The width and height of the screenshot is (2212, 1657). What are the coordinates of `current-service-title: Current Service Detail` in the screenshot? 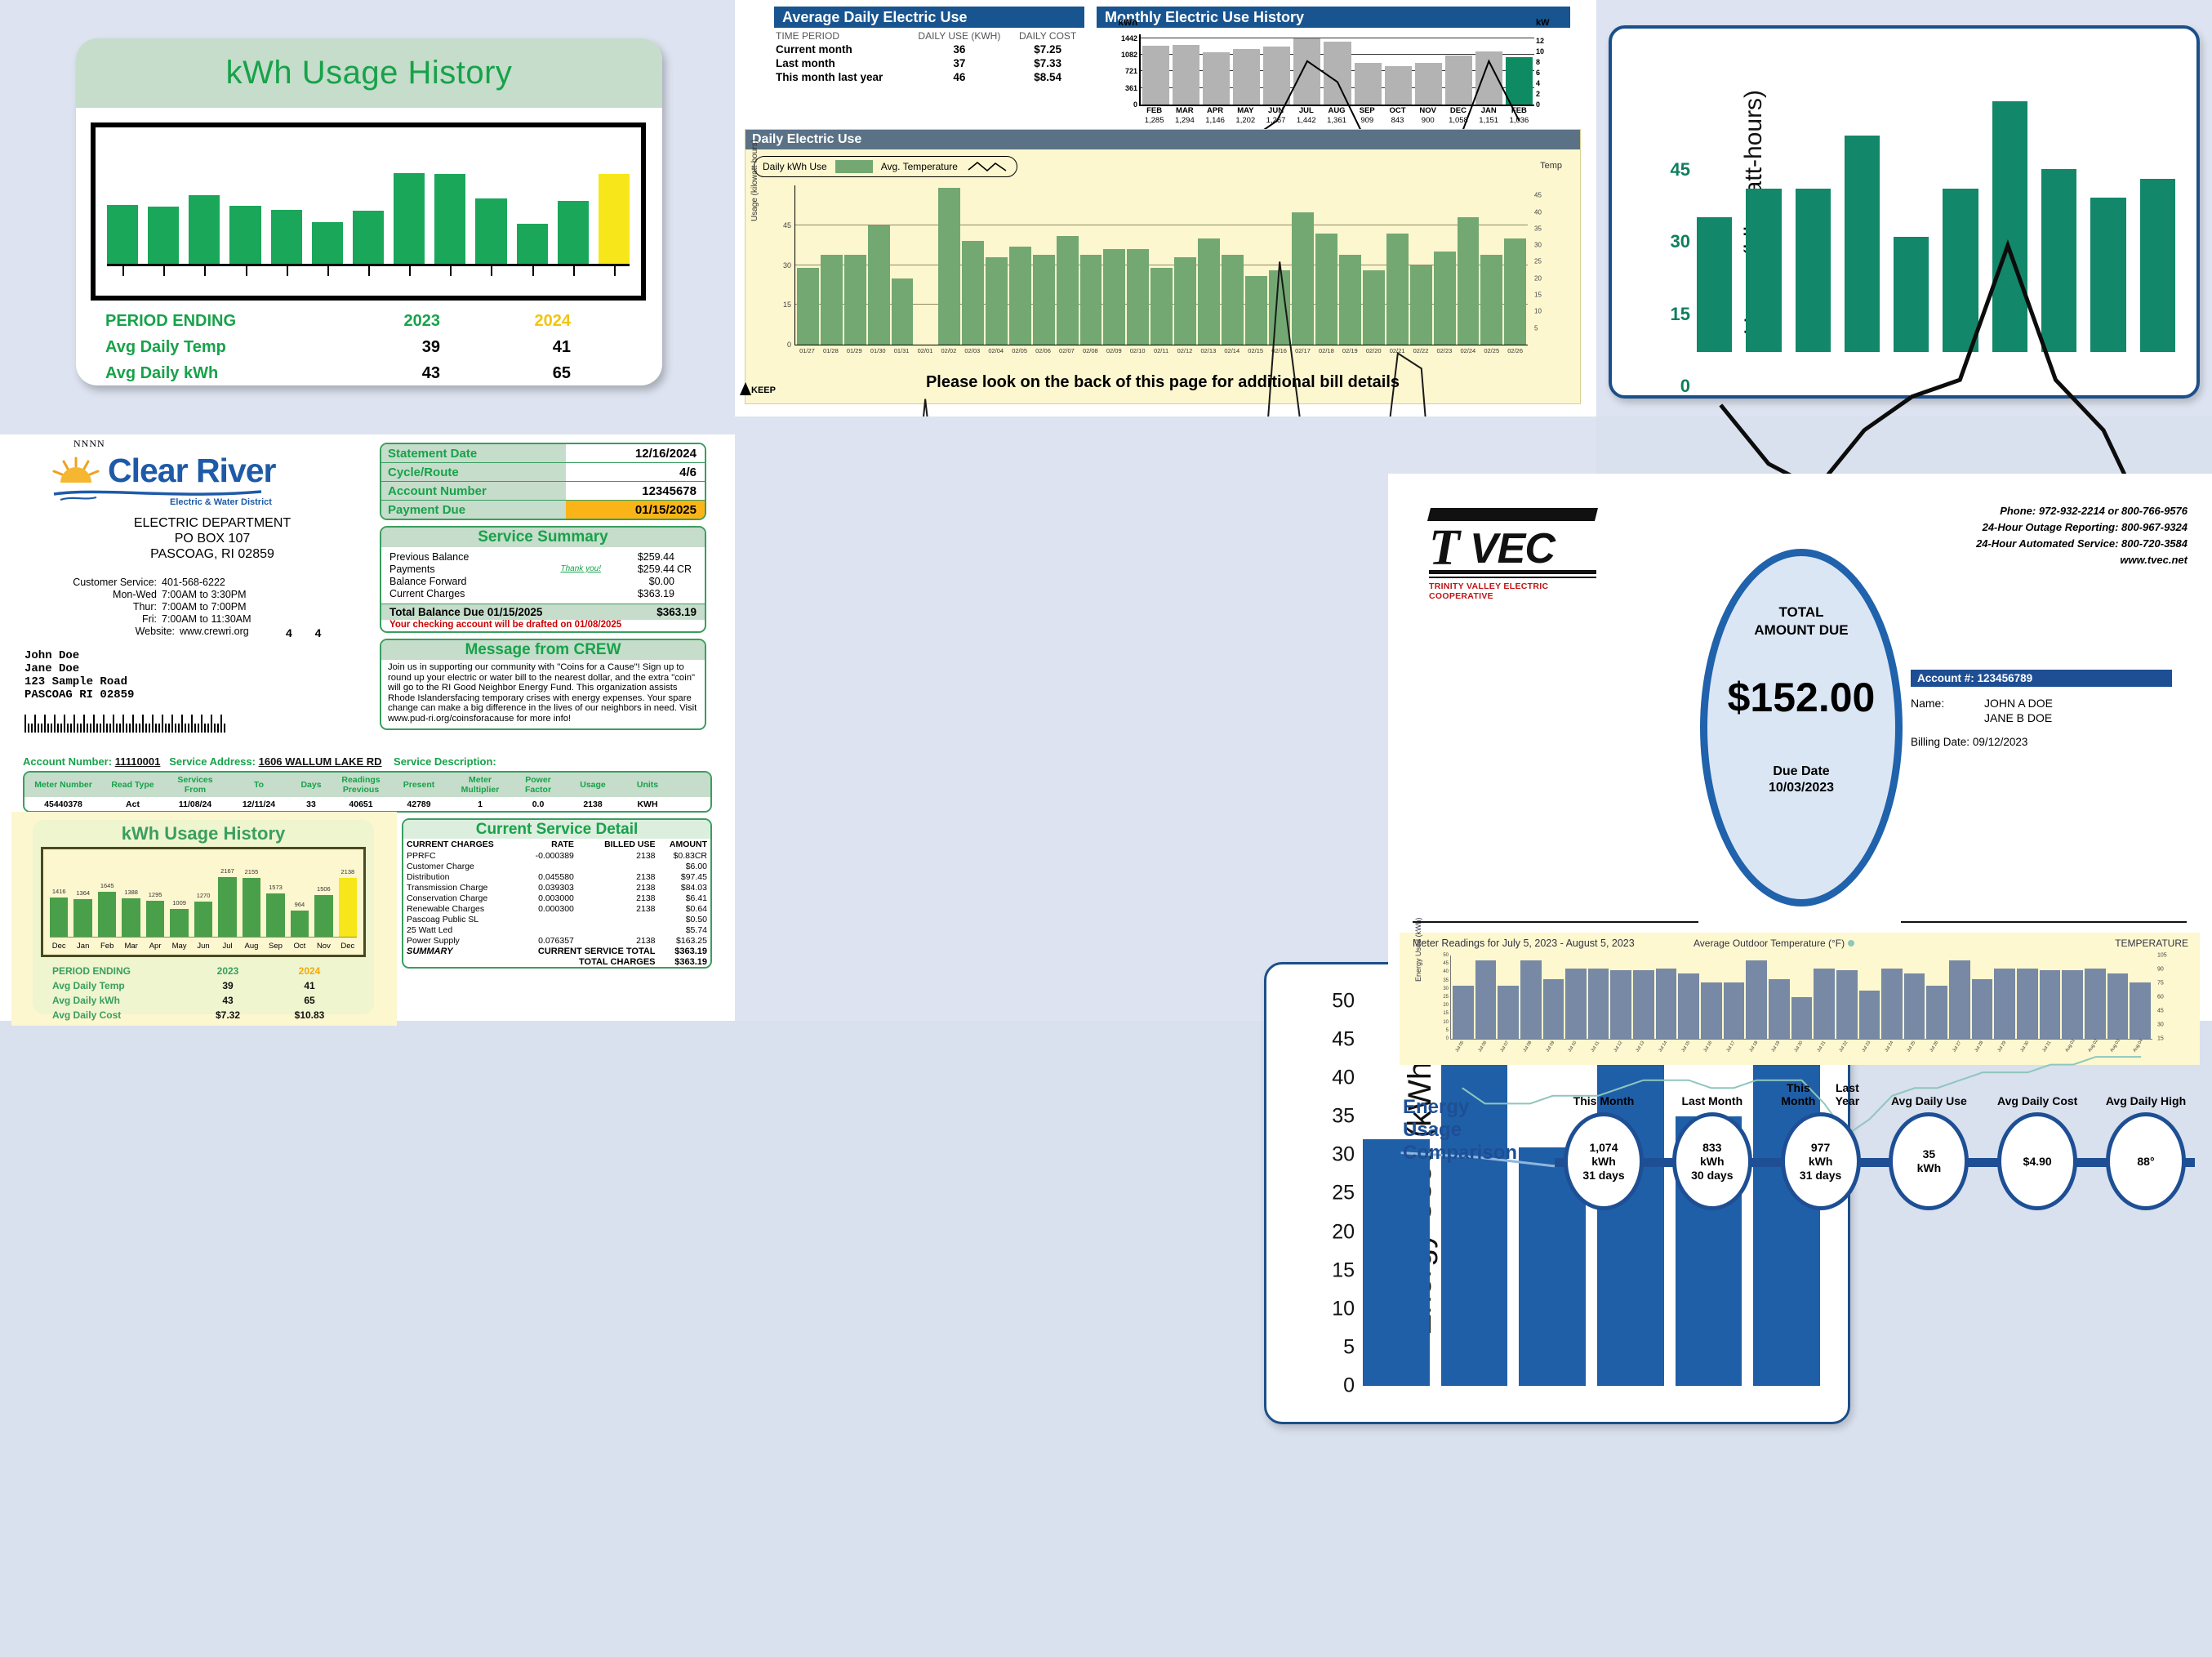 It's located at (556, 829).